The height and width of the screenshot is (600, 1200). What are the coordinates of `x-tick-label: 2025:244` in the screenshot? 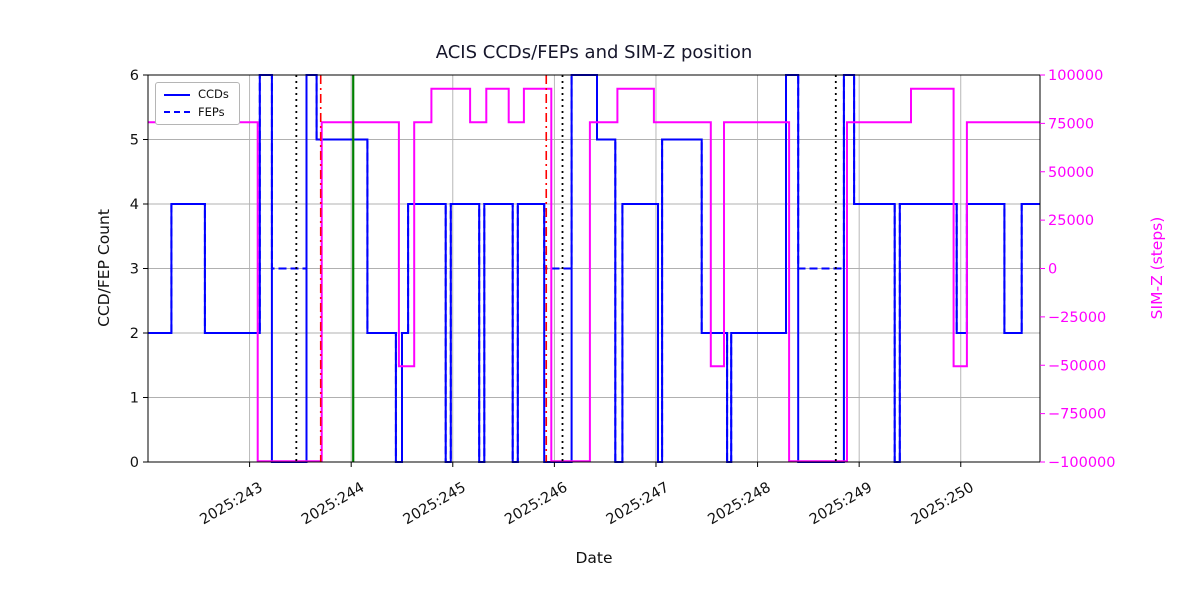 It's located at (333, 504).